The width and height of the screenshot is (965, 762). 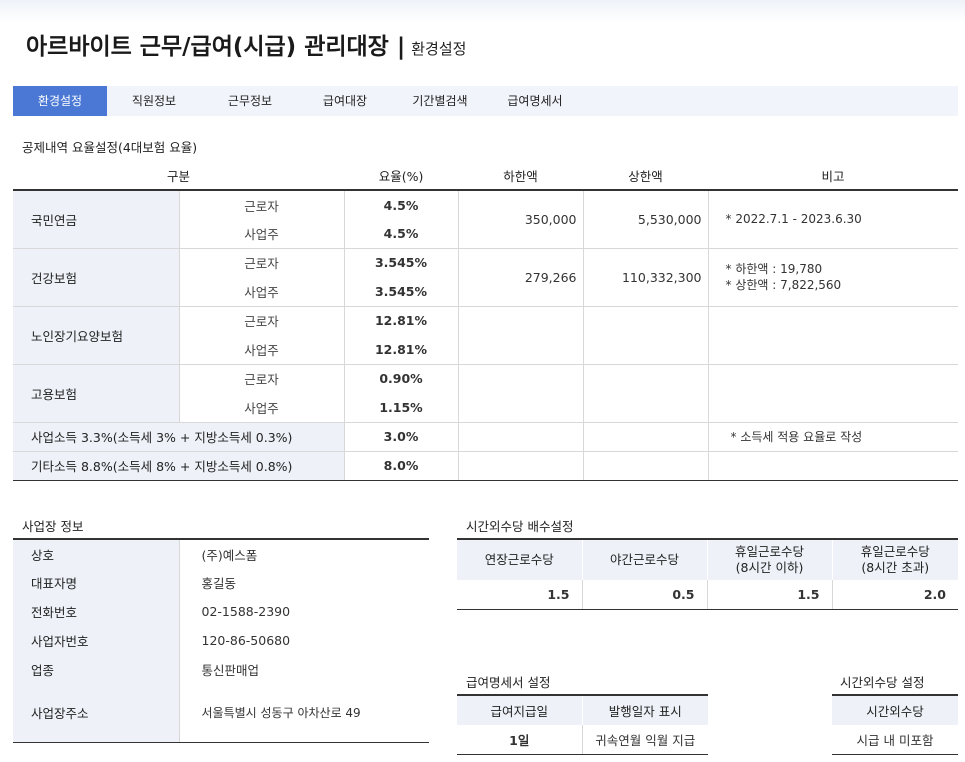 What do you see at coordinates (646, 466) in the screenshot?
I see `other-income-upper` at bounding box center [646, 466].